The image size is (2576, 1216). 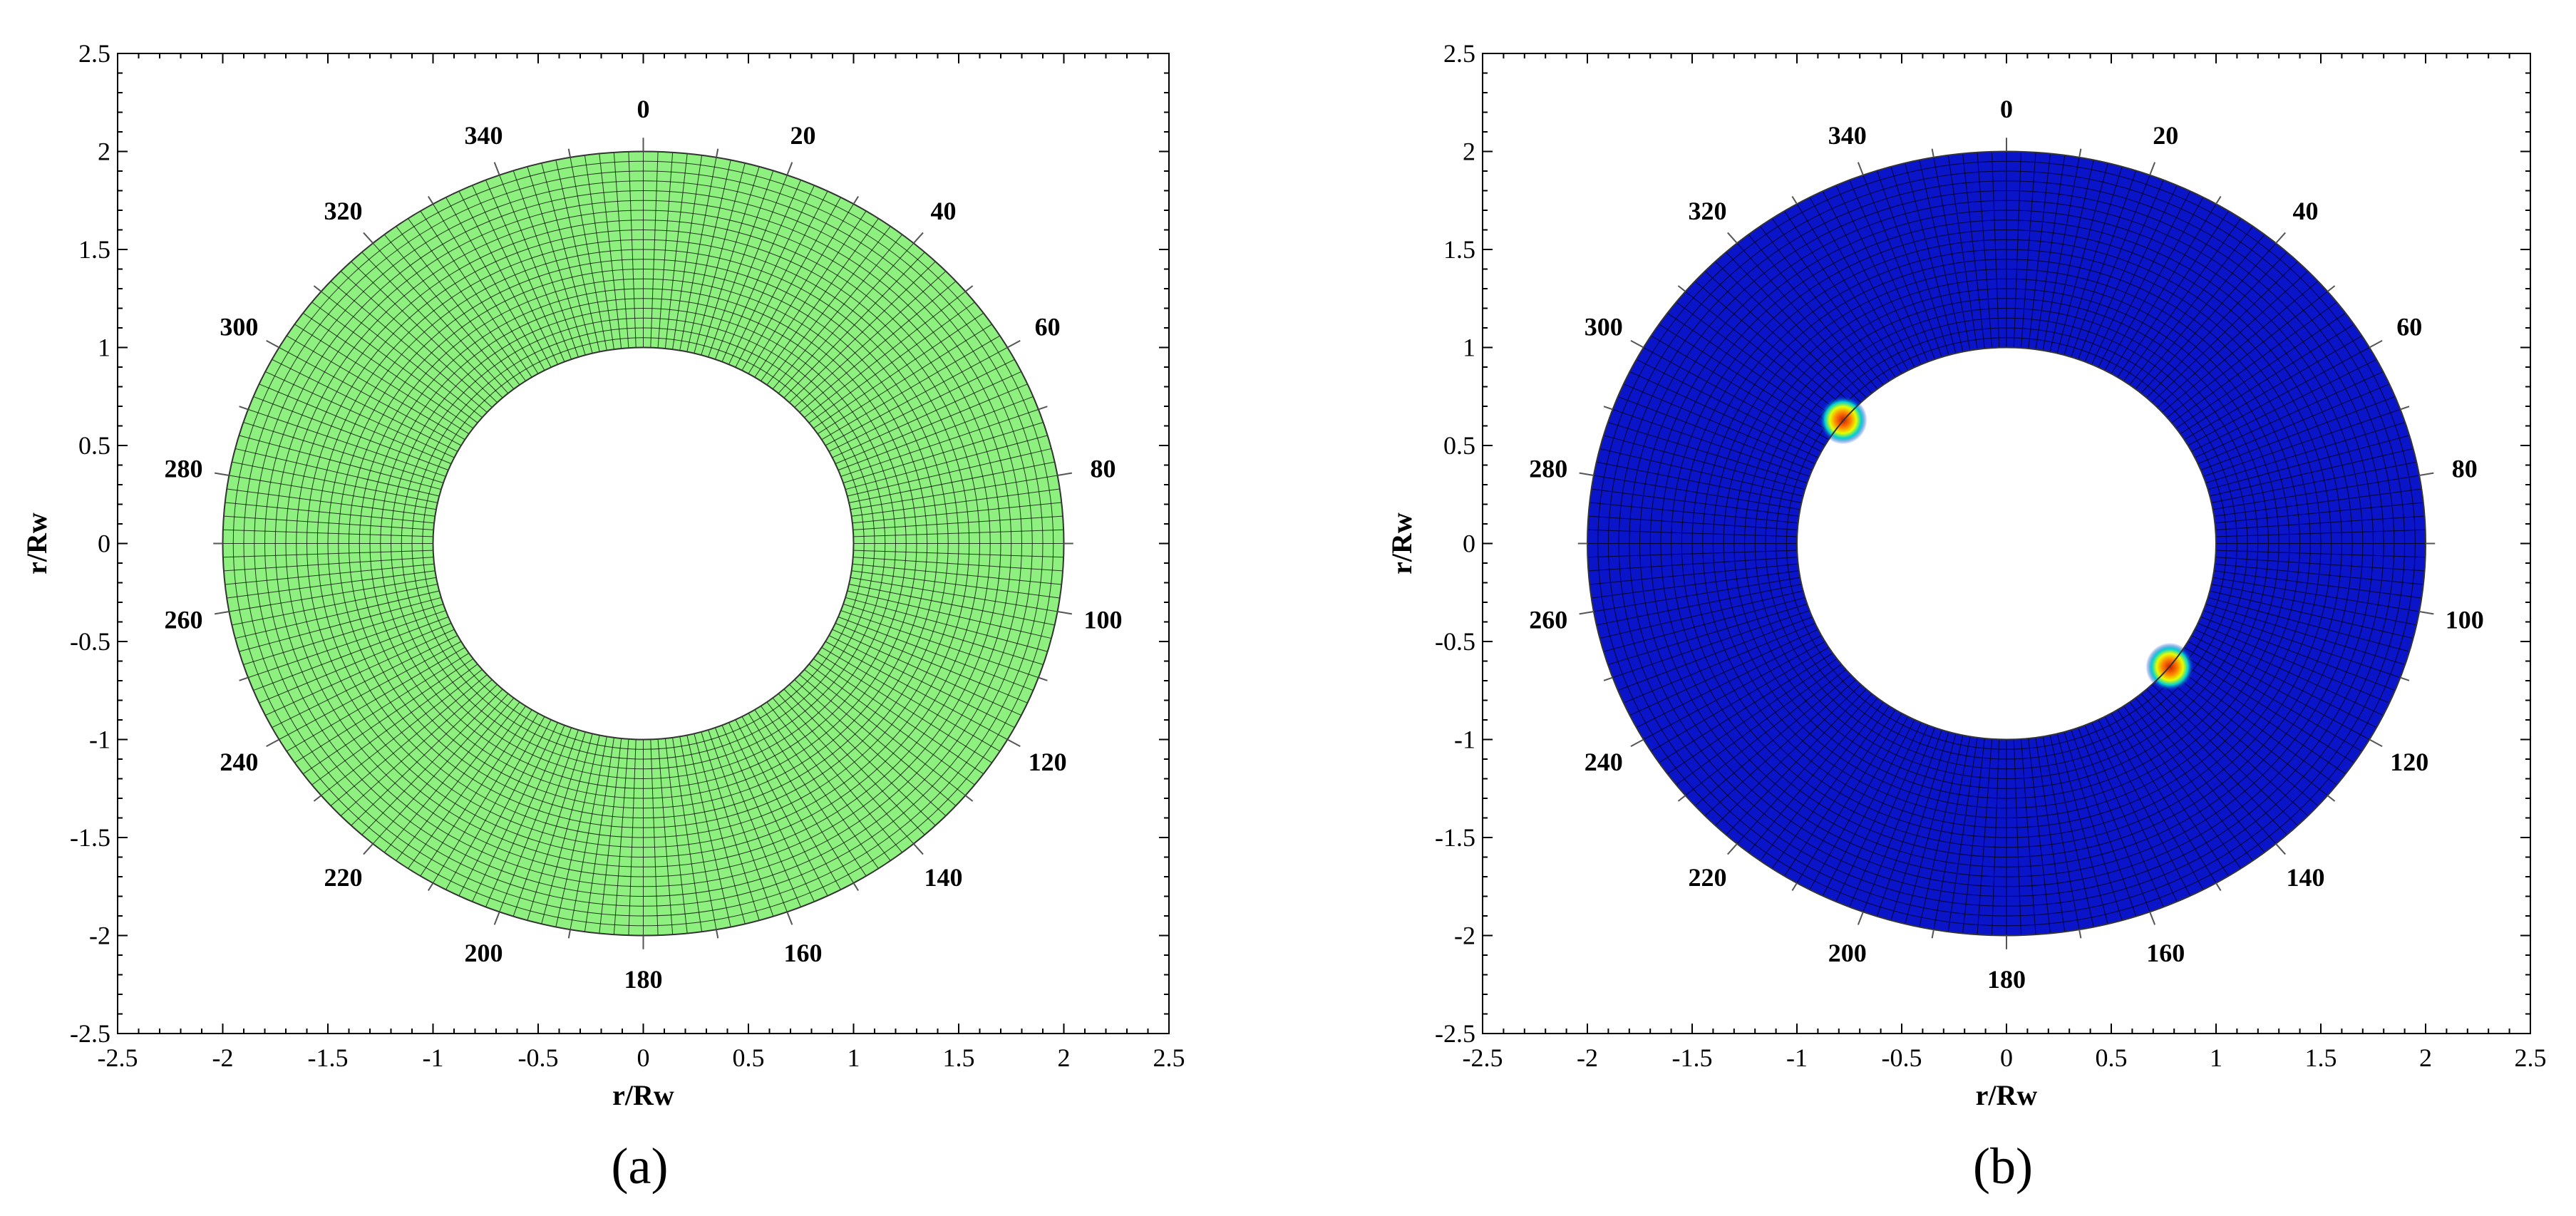 What do you see at coordinates (802, 953) in the screenshot?
I see `angle-label: 160` at bounding box center [802, 953].